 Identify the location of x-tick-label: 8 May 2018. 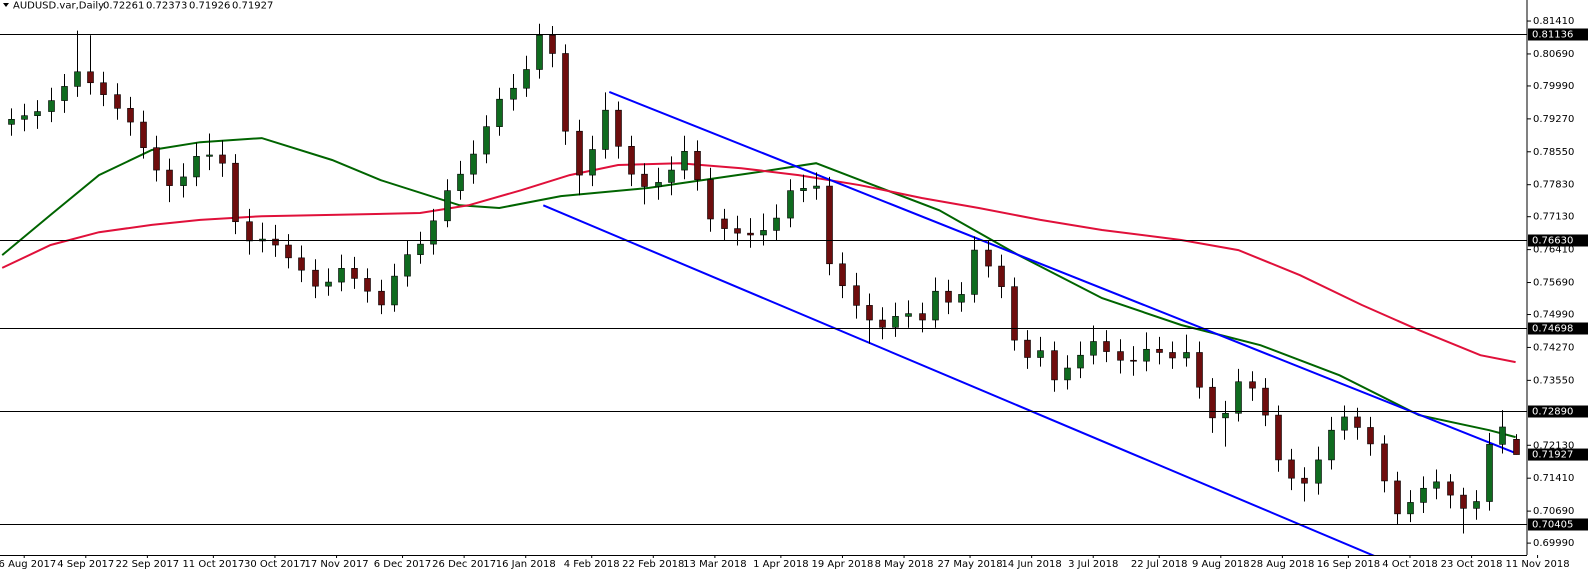
(904, 564).